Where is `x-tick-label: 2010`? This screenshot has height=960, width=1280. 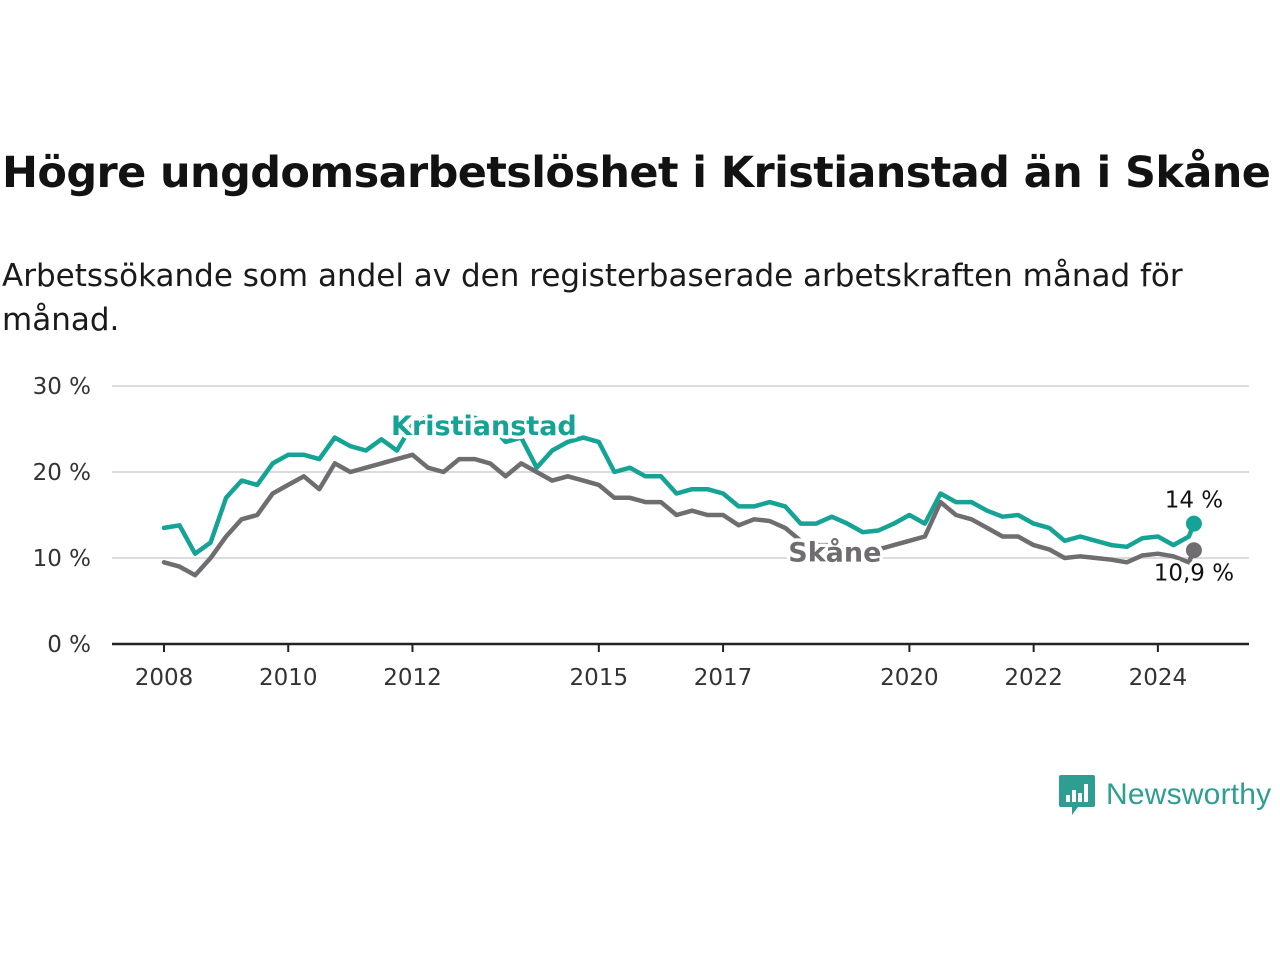
x-tick-label: 2010 is located at coordinates (288, 678).